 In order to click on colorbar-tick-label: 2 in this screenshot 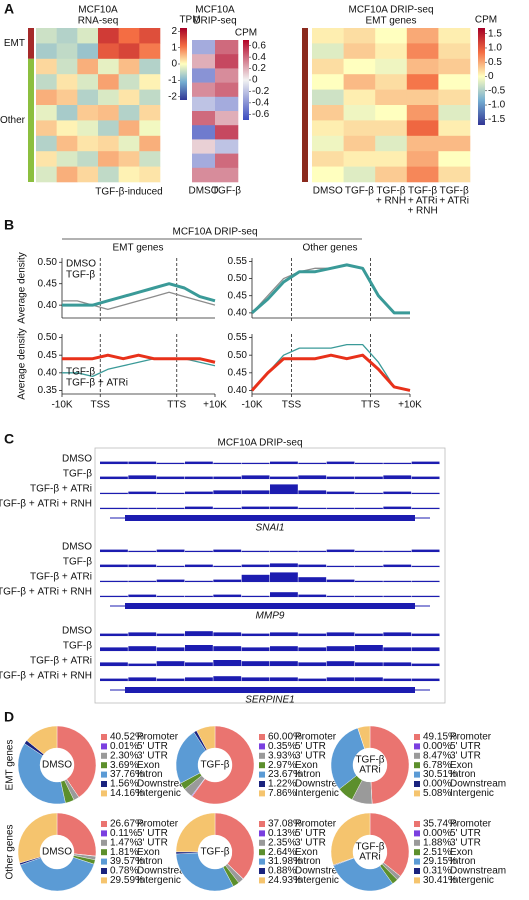, I will do `click(174, 31)`.